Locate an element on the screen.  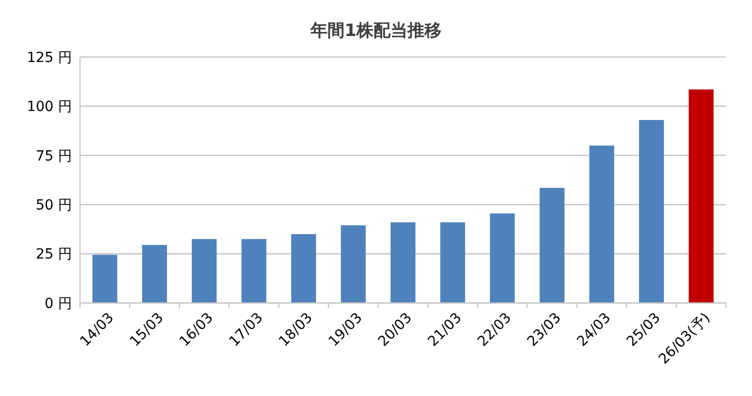
y-tick-label: 75 円 is located at coordinates (54, 156).